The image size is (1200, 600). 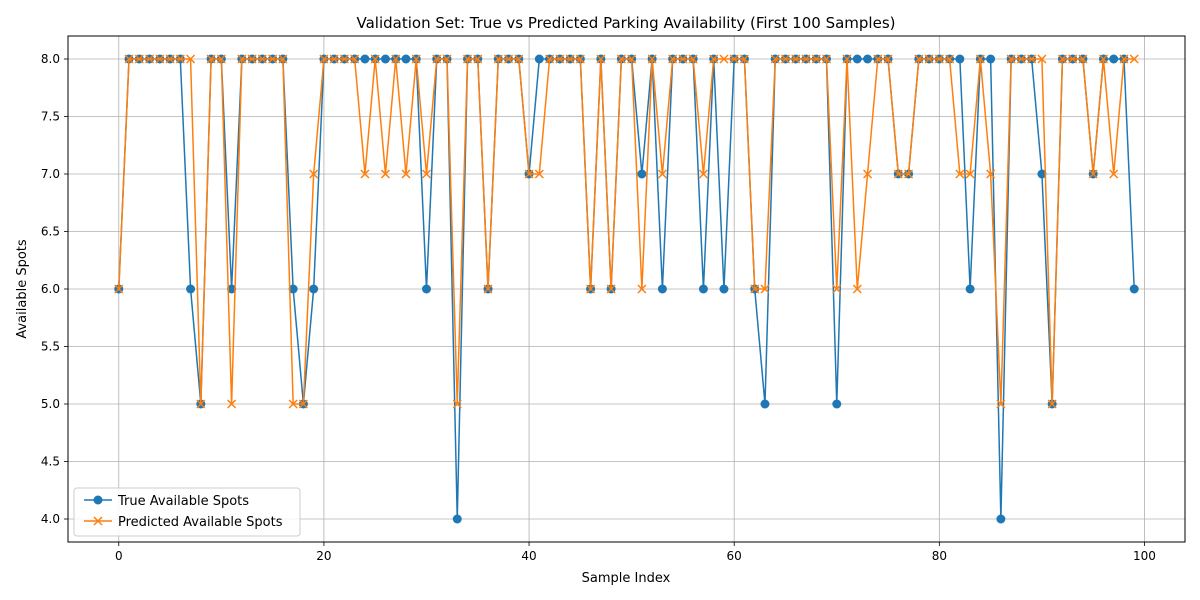 I want to click on x-tick-label: 60, so click(x=734, y=556).